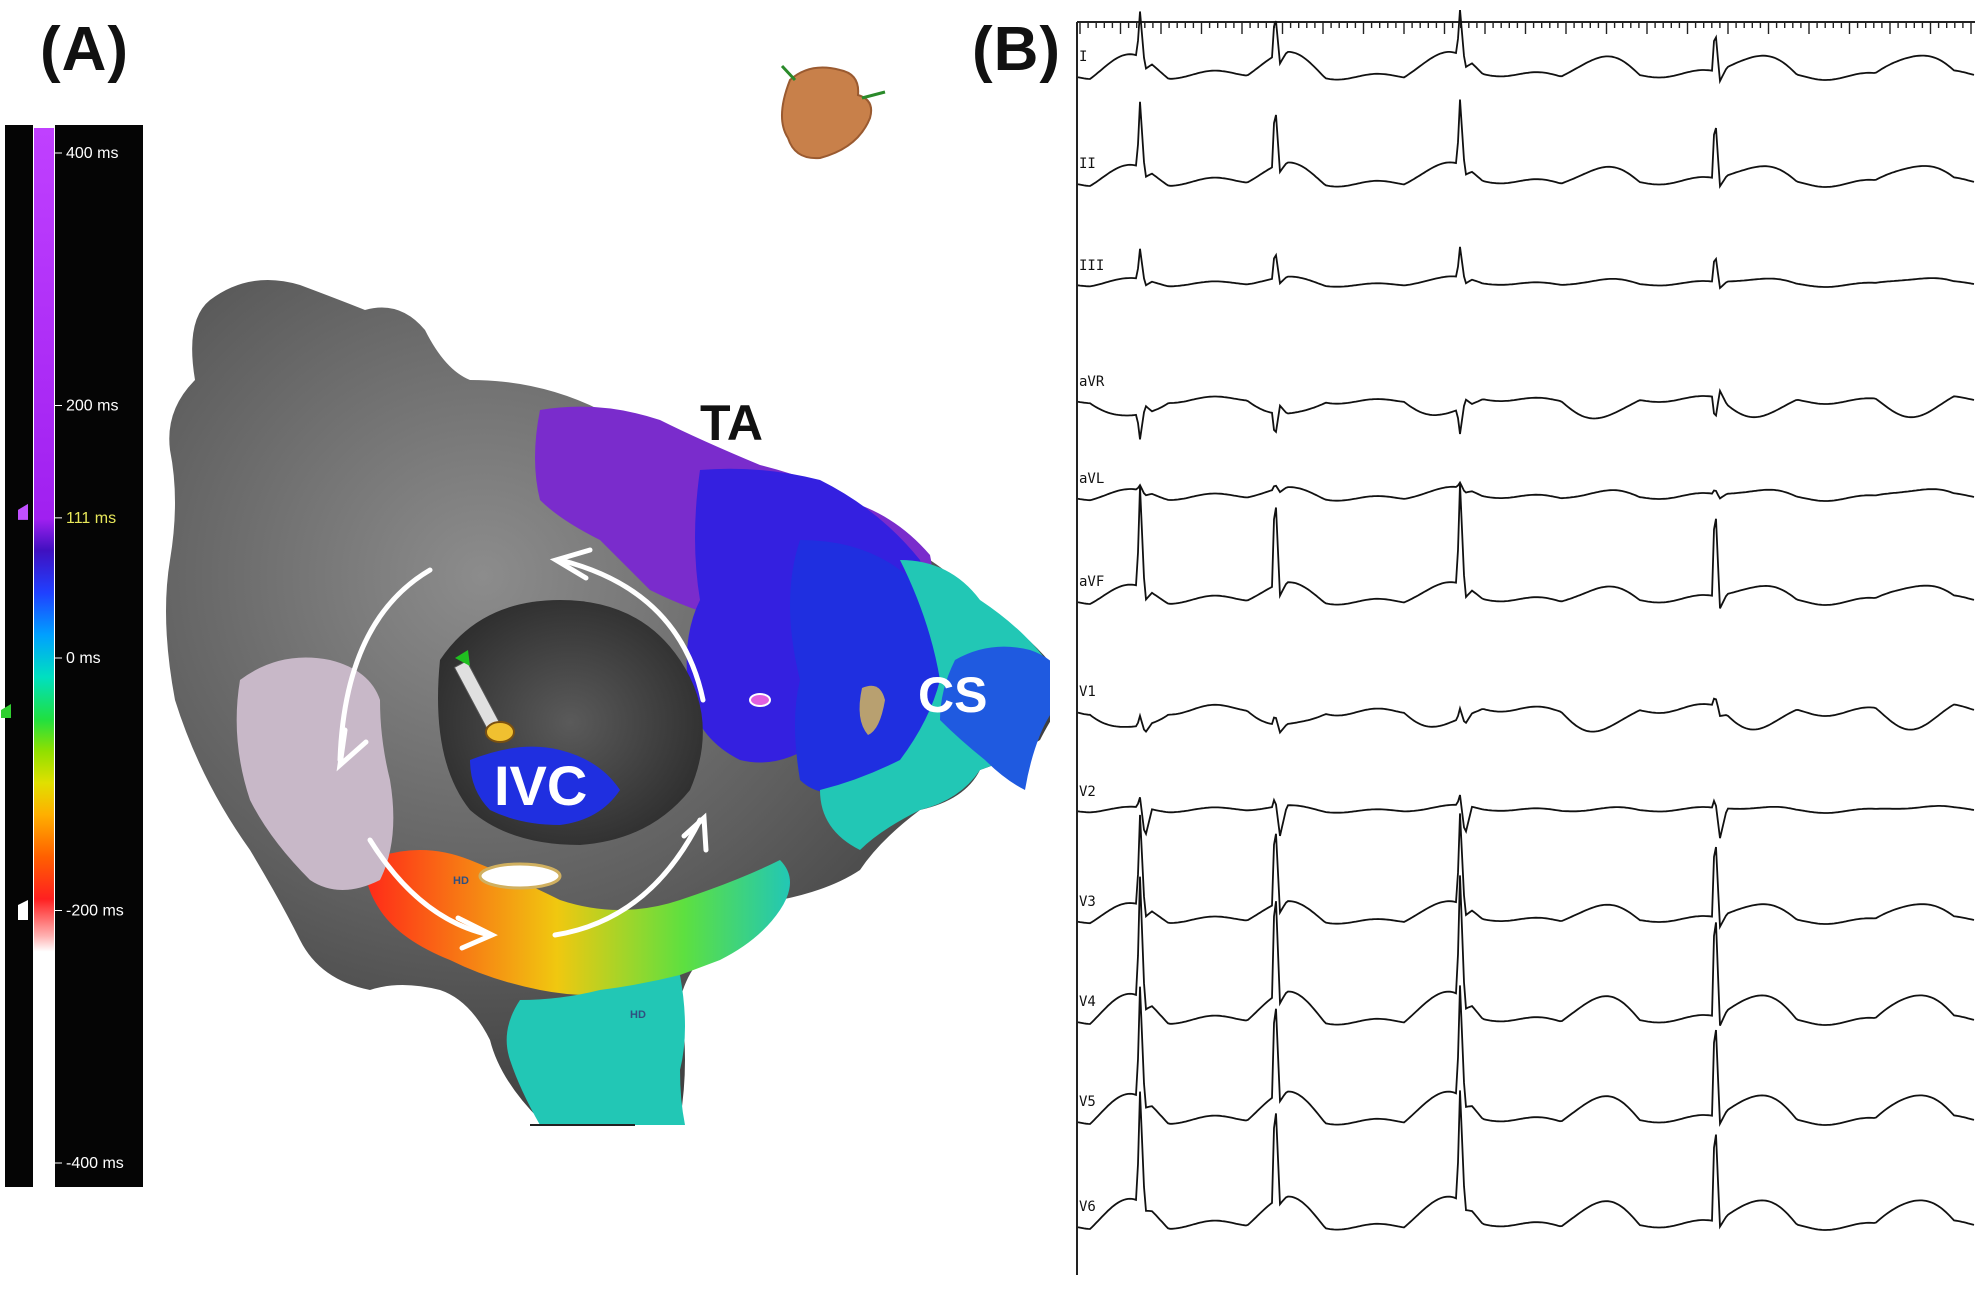 The image size is (1985, 1291). I want to click on ecg-trace-V6, so click(1526, 1160).